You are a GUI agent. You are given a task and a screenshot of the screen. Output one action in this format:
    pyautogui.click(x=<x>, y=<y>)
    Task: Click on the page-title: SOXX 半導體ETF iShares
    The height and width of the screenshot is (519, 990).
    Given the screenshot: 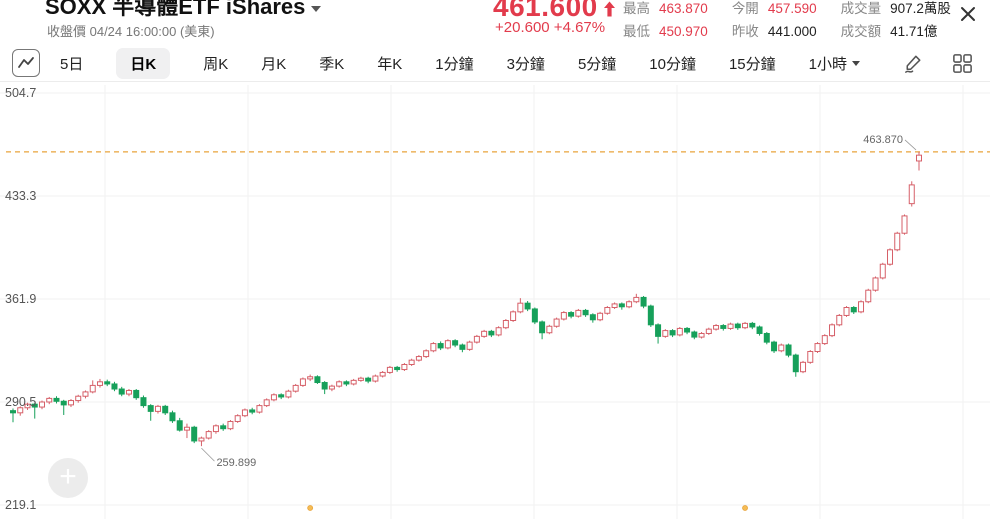 What is the action you would take?
    pyautogui.click(x=183, y=10)
    